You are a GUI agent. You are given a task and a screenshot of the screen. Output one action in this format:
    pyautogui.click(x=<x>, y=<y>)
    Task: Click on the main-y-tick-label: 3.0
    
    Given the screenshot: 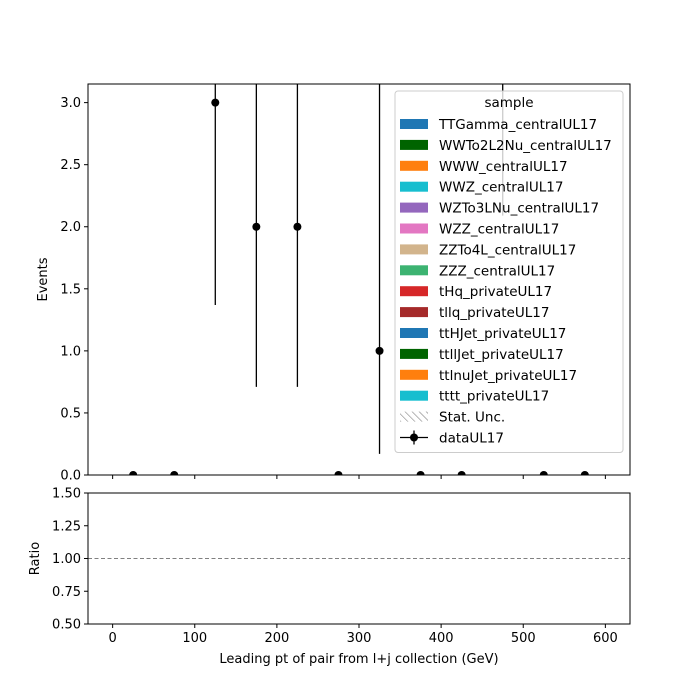 What is the action you would take?
    pyautogui.click(x=70, y=103)
    